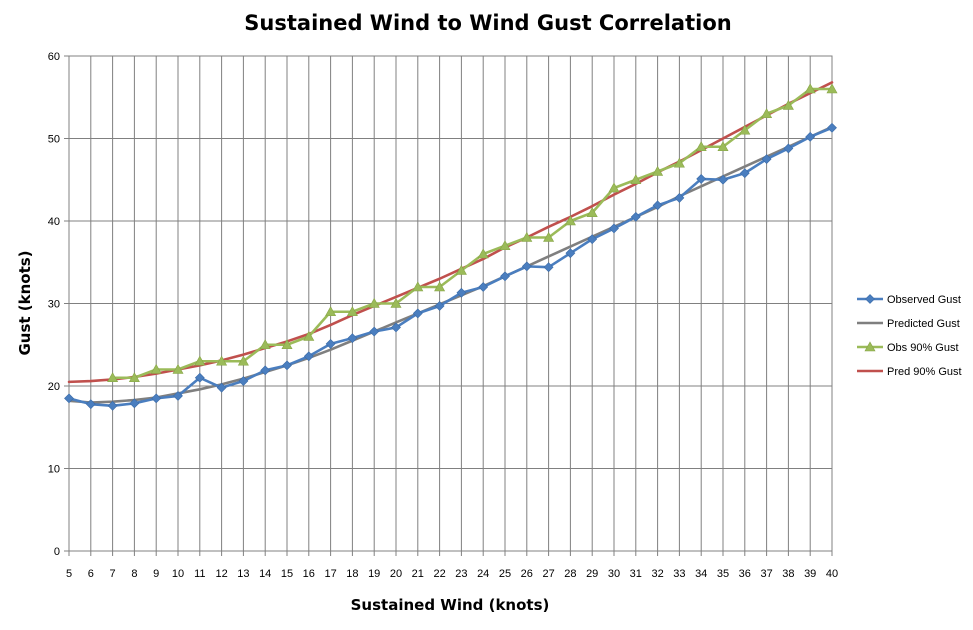  Describe the element at coordinates (330, 574) in the screenshot. I see `x-tick-label-17: 17` at that location.